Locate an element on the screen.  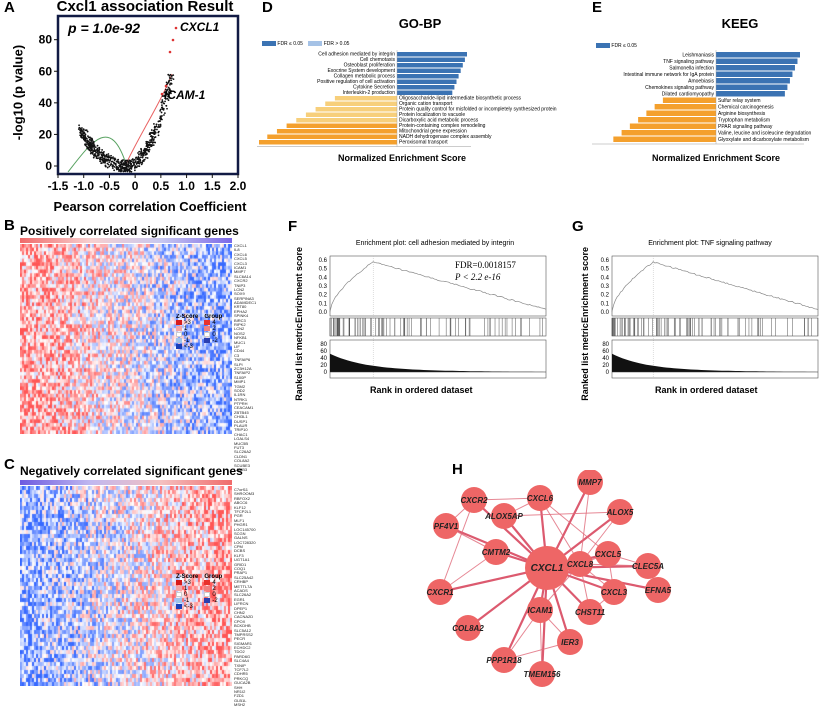
gene-label: SLC5A12 is located at coordinates (243, 630).